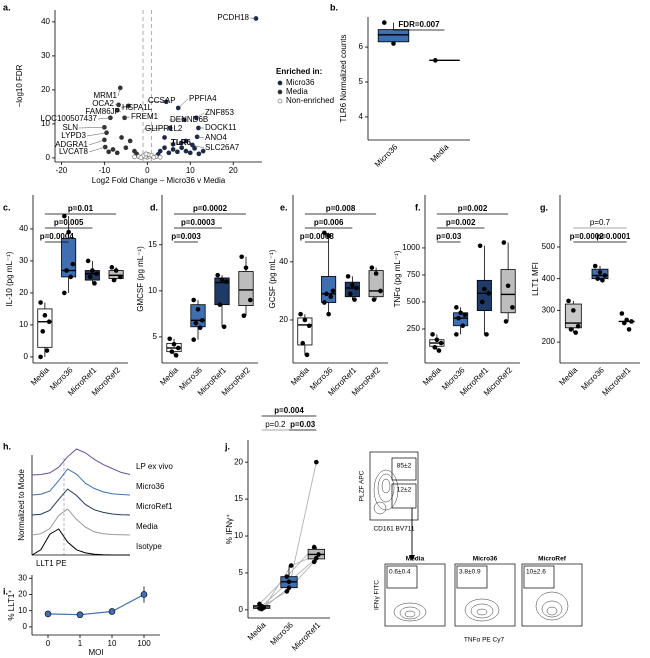 The height and width of the screenshot is (658, 650). Describe the element at coordinates (74, 151) in the screenshot. I see `annotation: LVCAT8` at that location.